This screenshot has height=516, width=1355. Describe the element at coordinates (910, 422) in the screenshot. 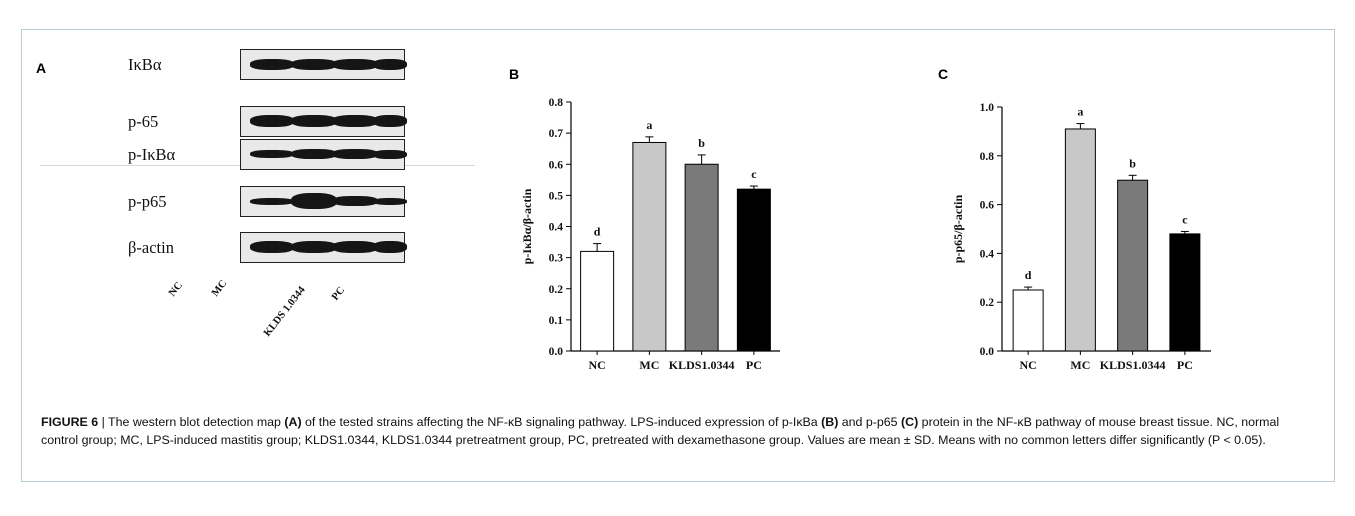

I see `caption-text: (C)` at that location.